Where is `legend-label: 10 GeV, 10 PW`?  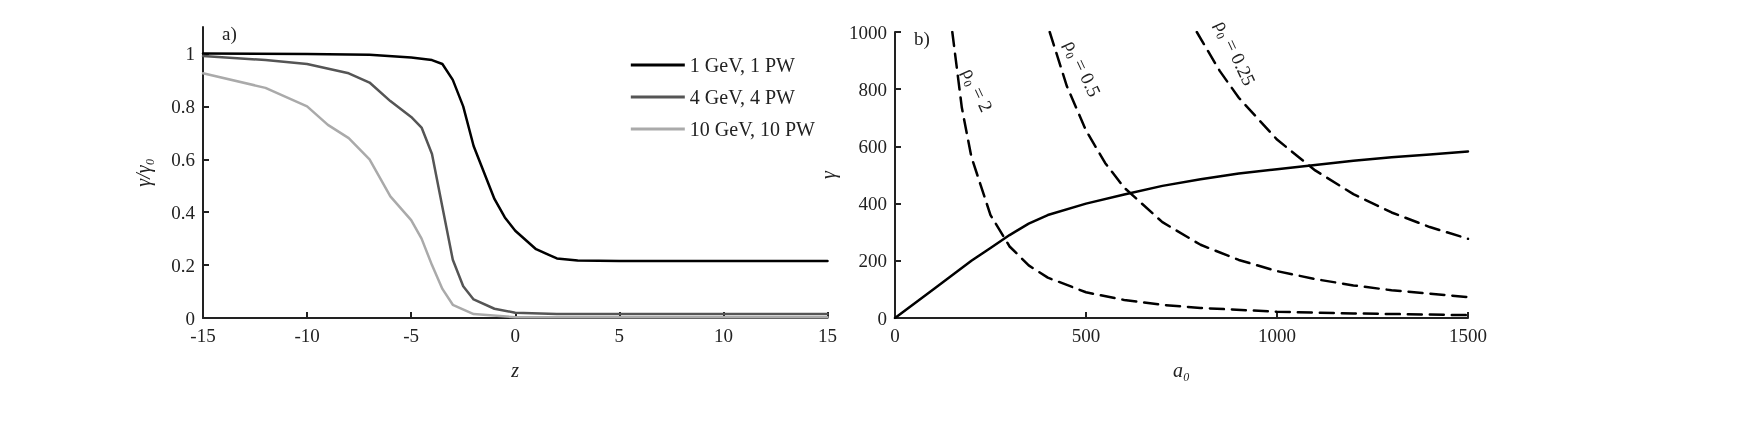
legend-label: 10 GeV, 10 PW is located at coordinates (752, 129).